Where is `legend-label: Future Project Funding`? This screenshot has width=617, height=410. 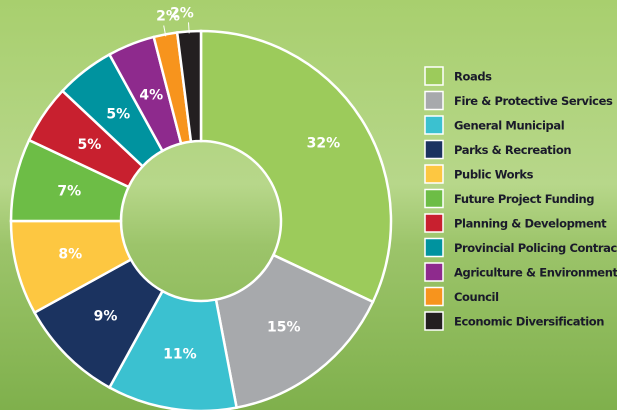
legend-label: Future Project Funding is located at coordinates (524, 199).